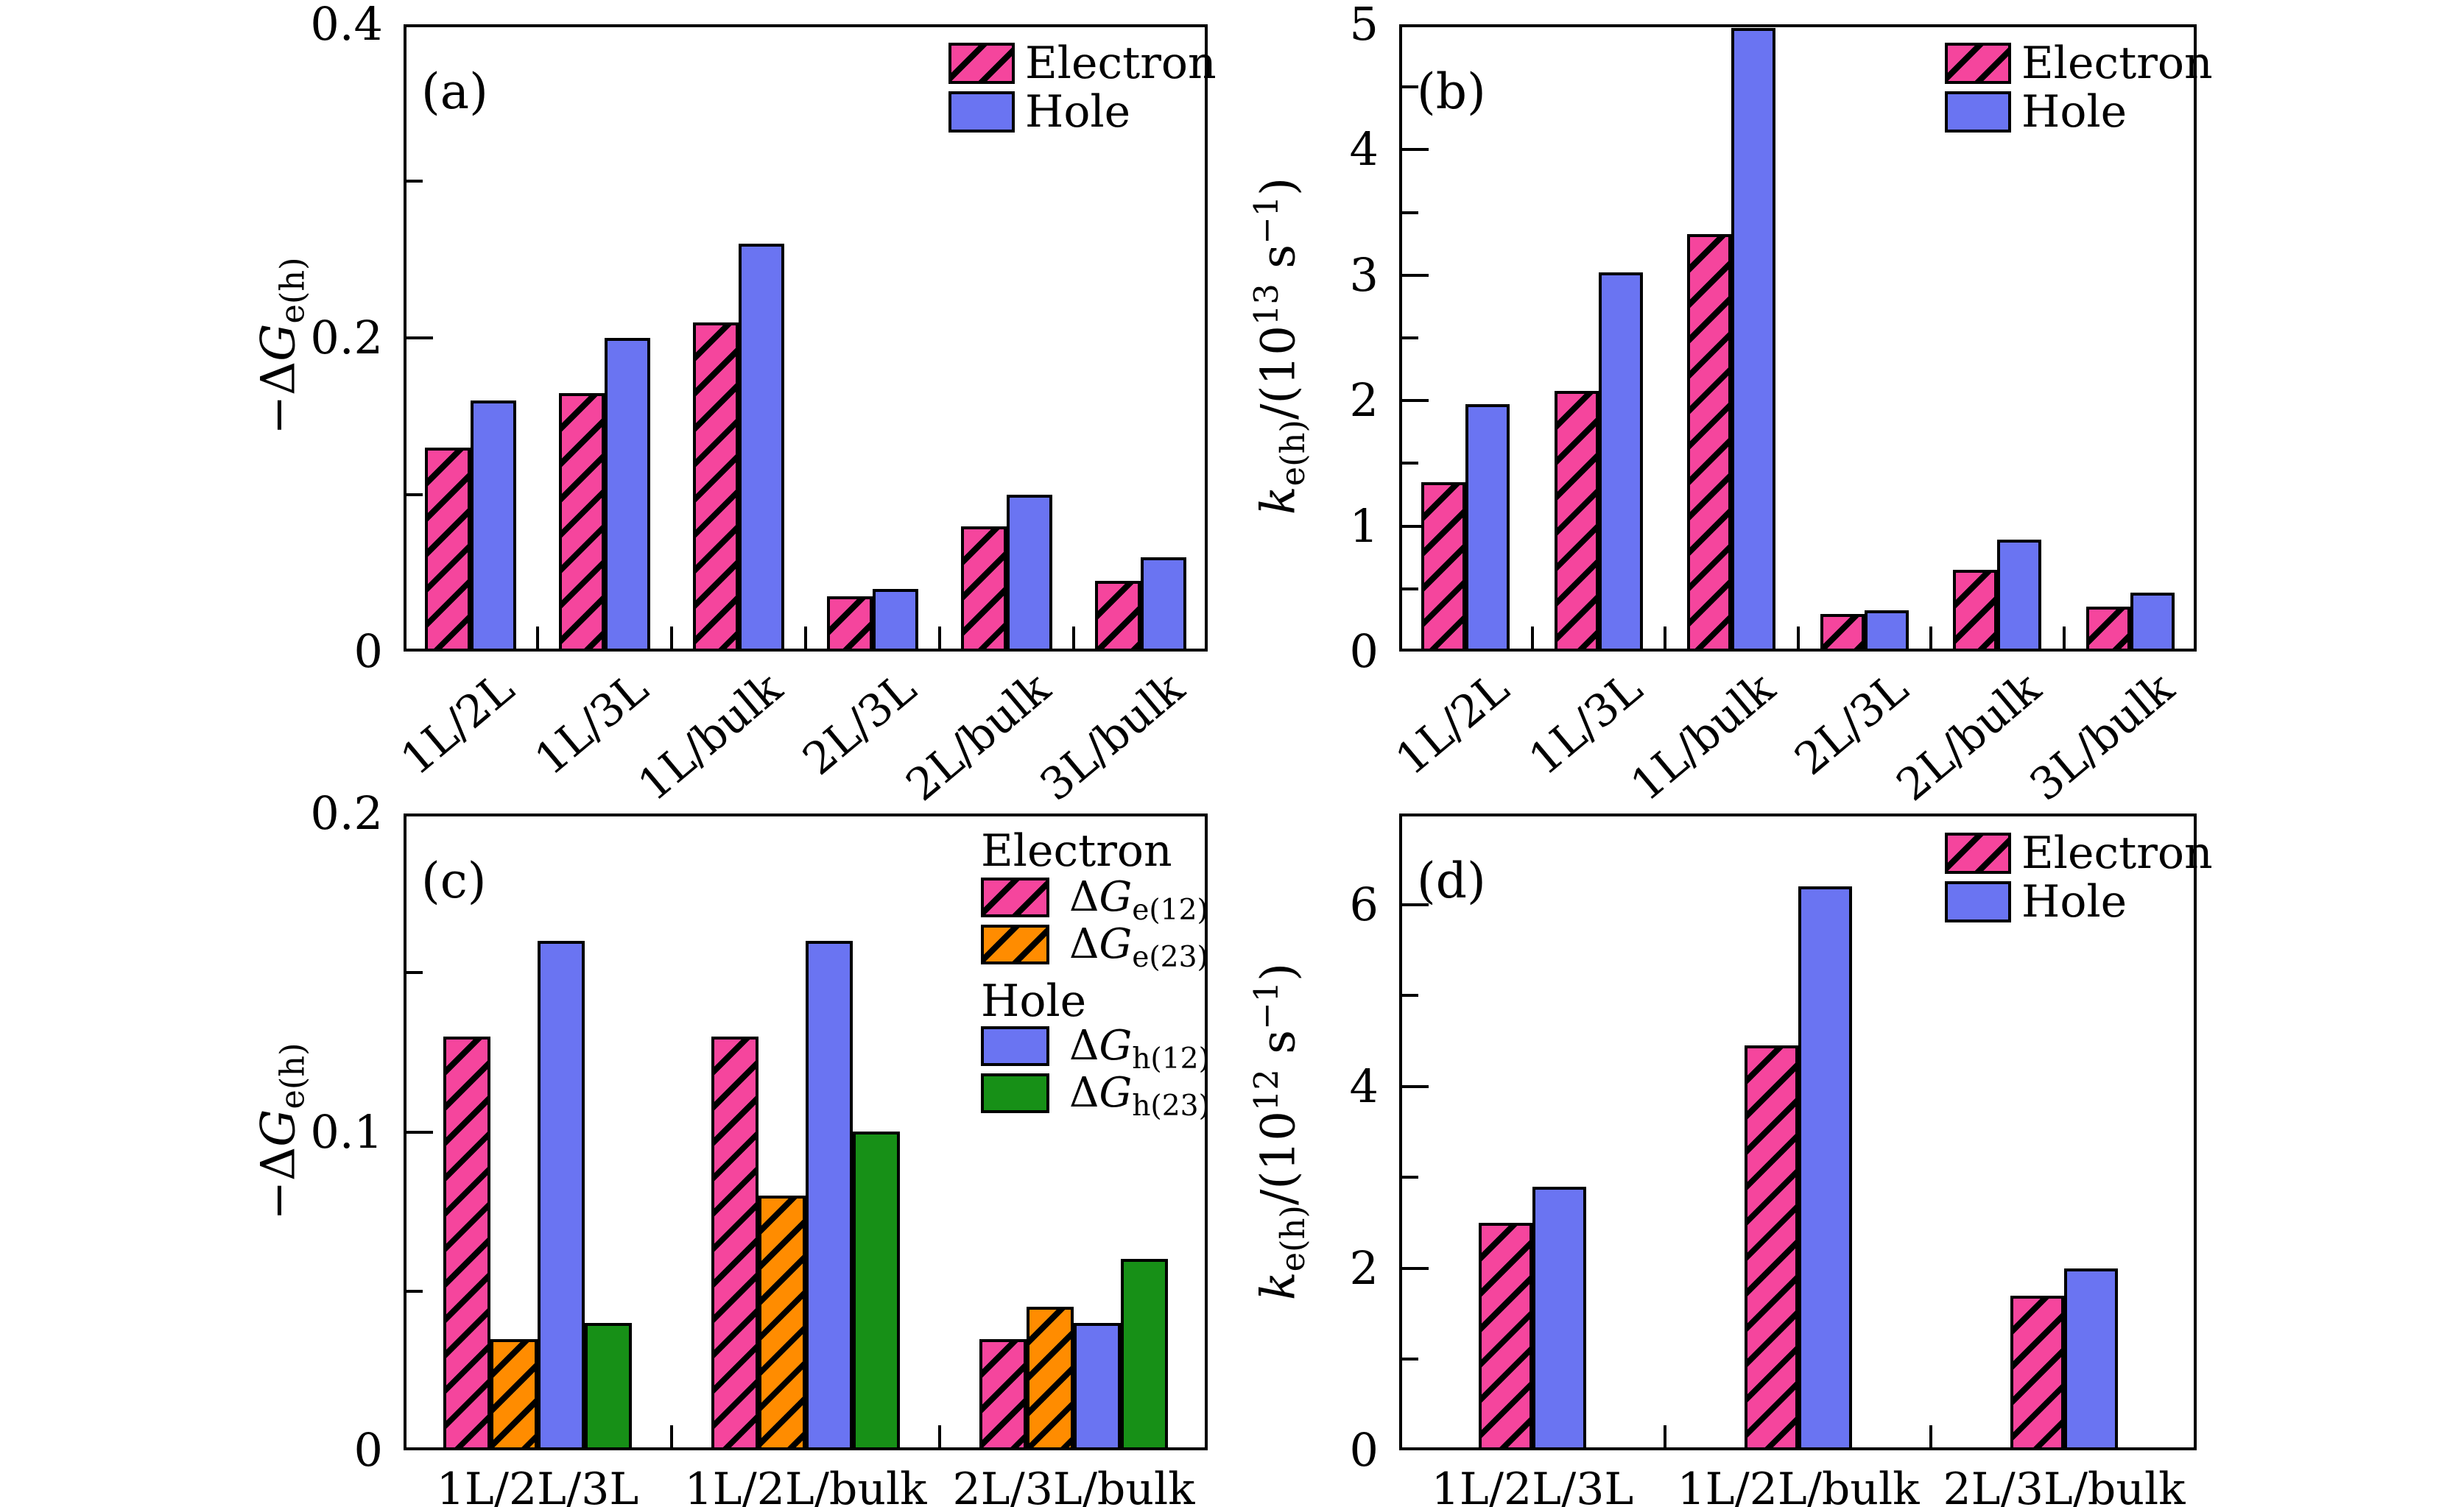  I want to click on bar-c-ΔG_h(23)-1L/2L/bulk, so click(876, 1291).